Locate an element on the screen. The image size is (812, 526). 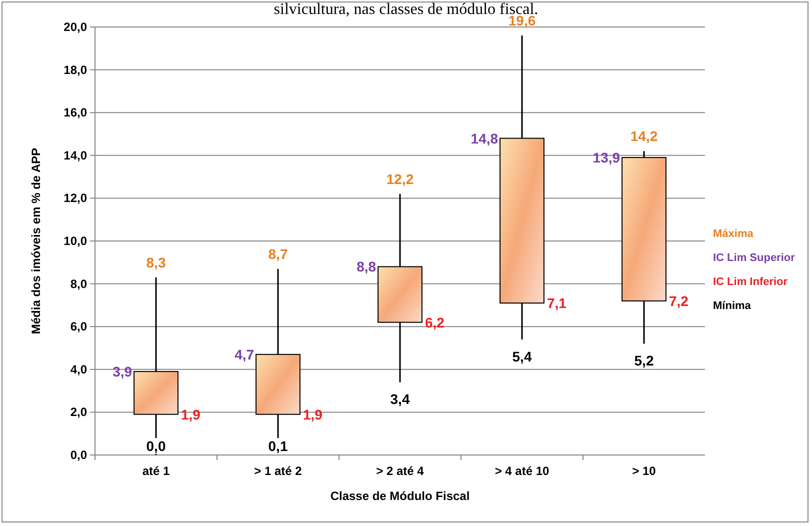
annotation: 8,7 is located at coordinates (278, 254).